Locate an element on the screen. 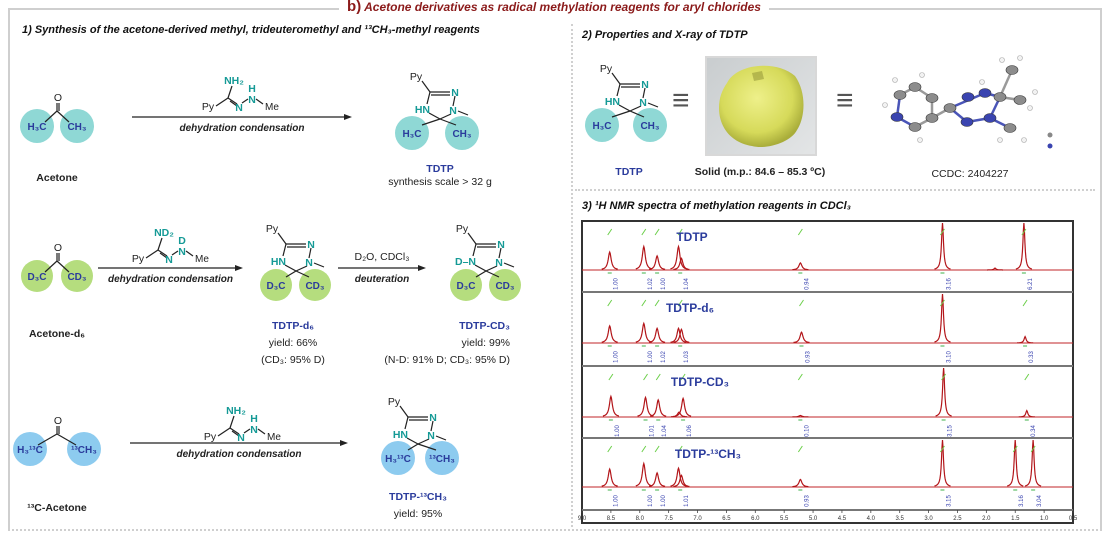 The height and width of the screenshot is (534, 1108). integral-value: 3.15 is located at coordinates (951, 431).